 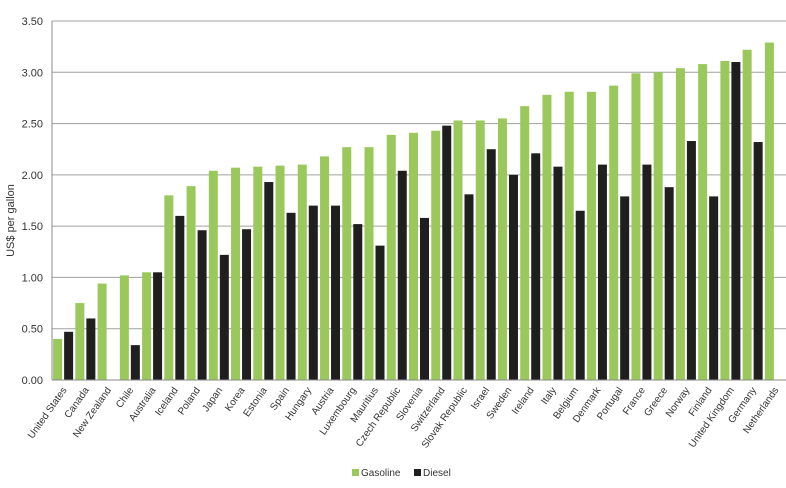 What do you see at coordinates (189, 401) in the screenshot?
I see `x-category-label: Poland` at bounding box center [189, 401].